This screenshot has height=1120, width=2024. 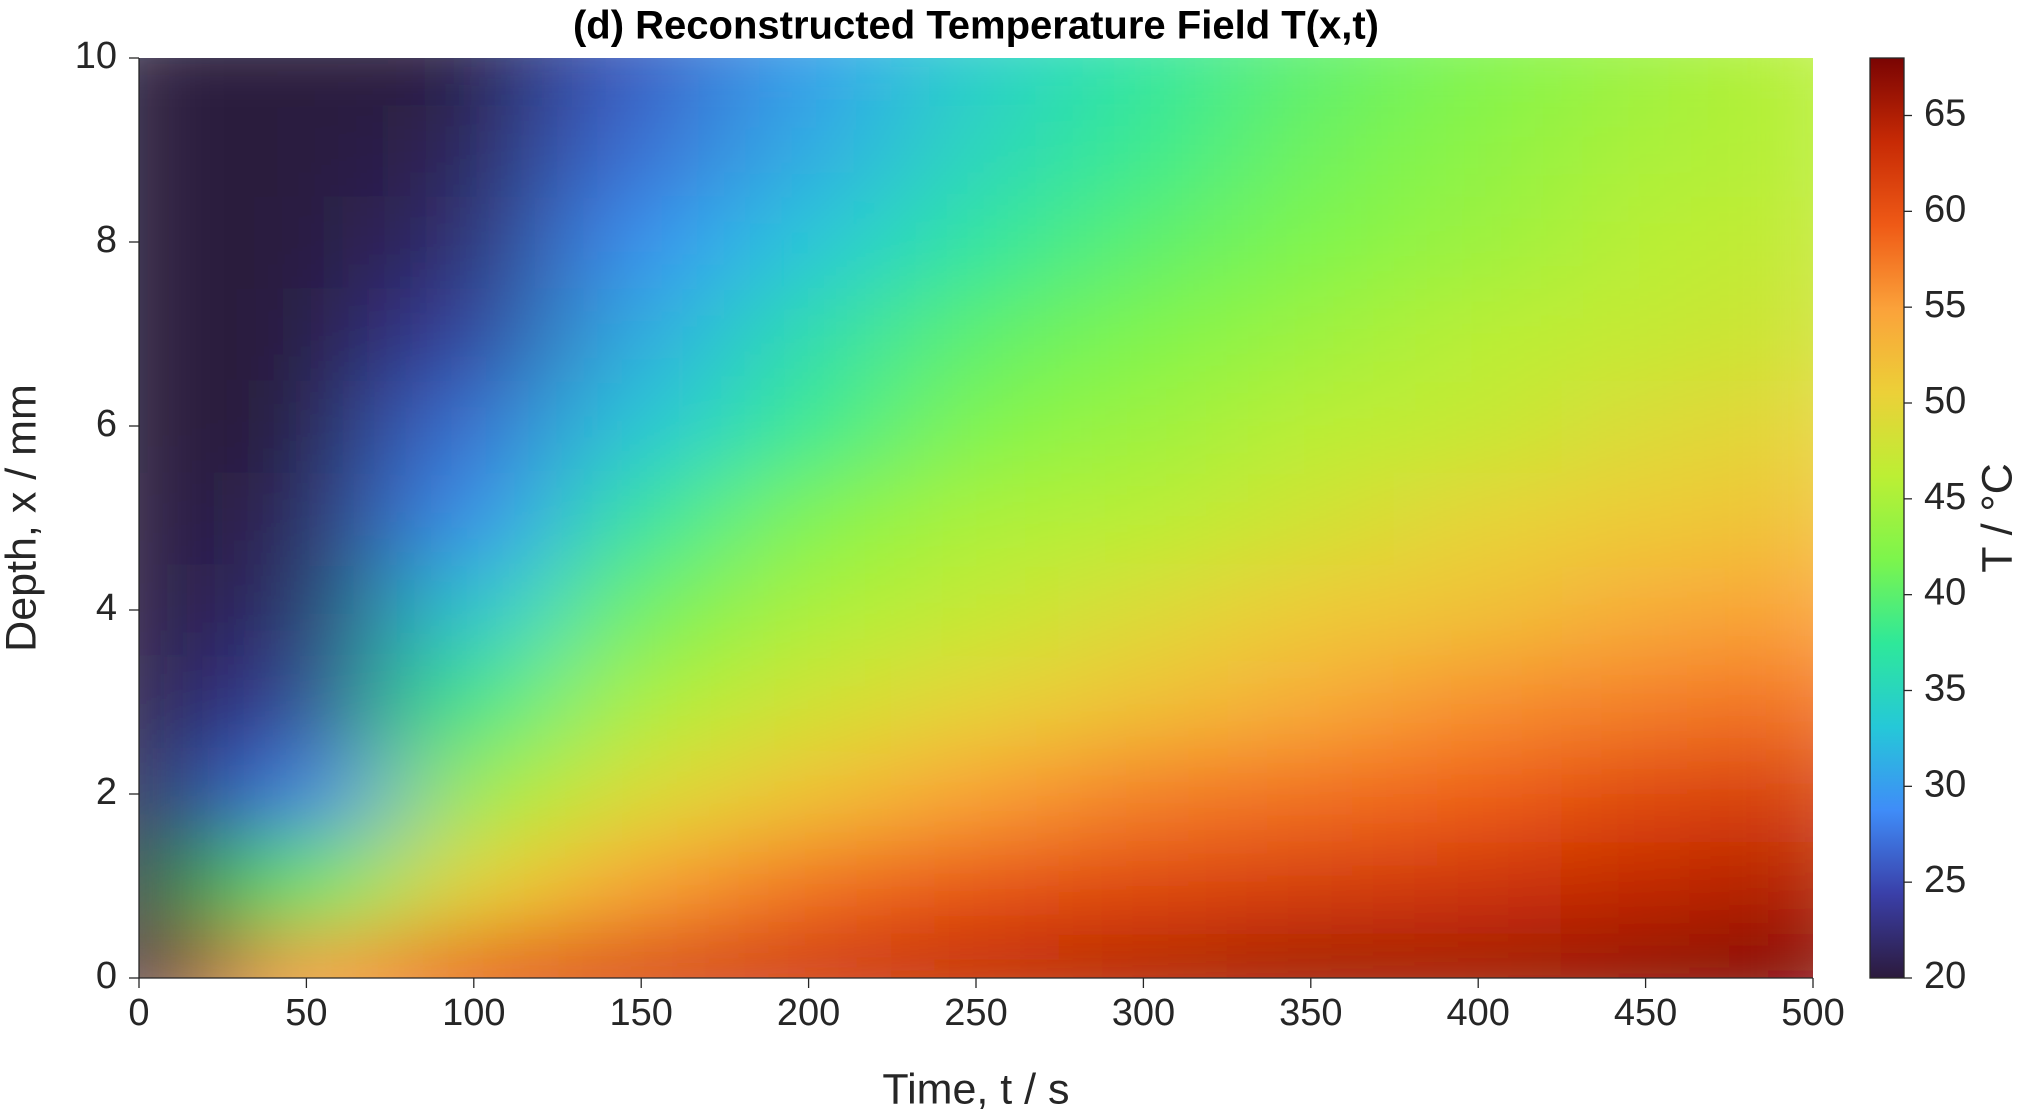 I want to click on x-tick-label: 400, so click(x=1477, y=1013).